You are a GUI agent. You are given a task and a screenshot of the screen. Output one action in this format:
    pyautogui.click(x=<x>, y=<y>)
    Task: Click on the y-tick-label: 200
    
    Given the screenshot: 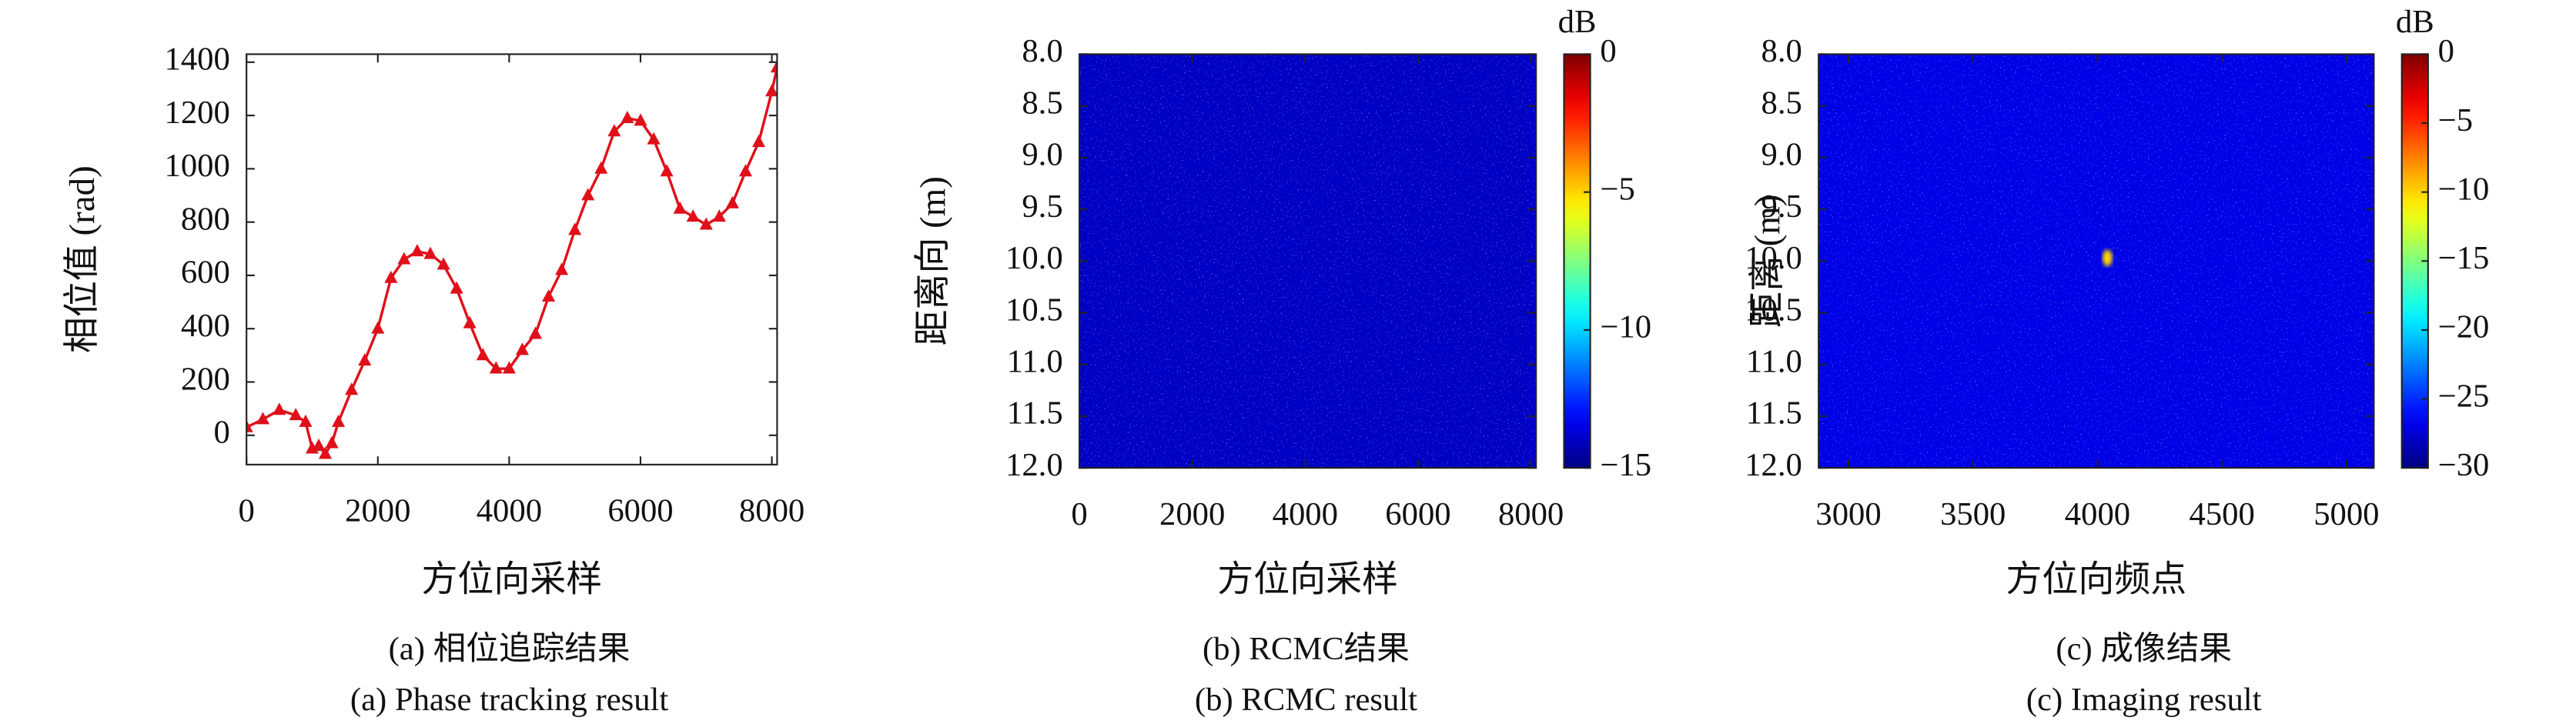 What is the action you would take?
    pyautogui.click(x=205, y=379)
    